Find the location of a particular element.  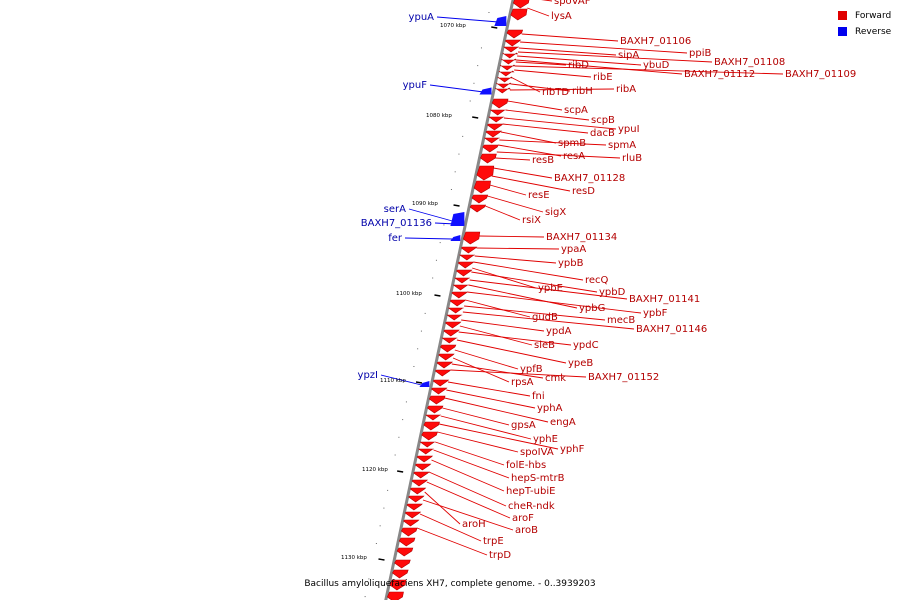

forward-gene-label: ribH is located at coordinates (582, 91).